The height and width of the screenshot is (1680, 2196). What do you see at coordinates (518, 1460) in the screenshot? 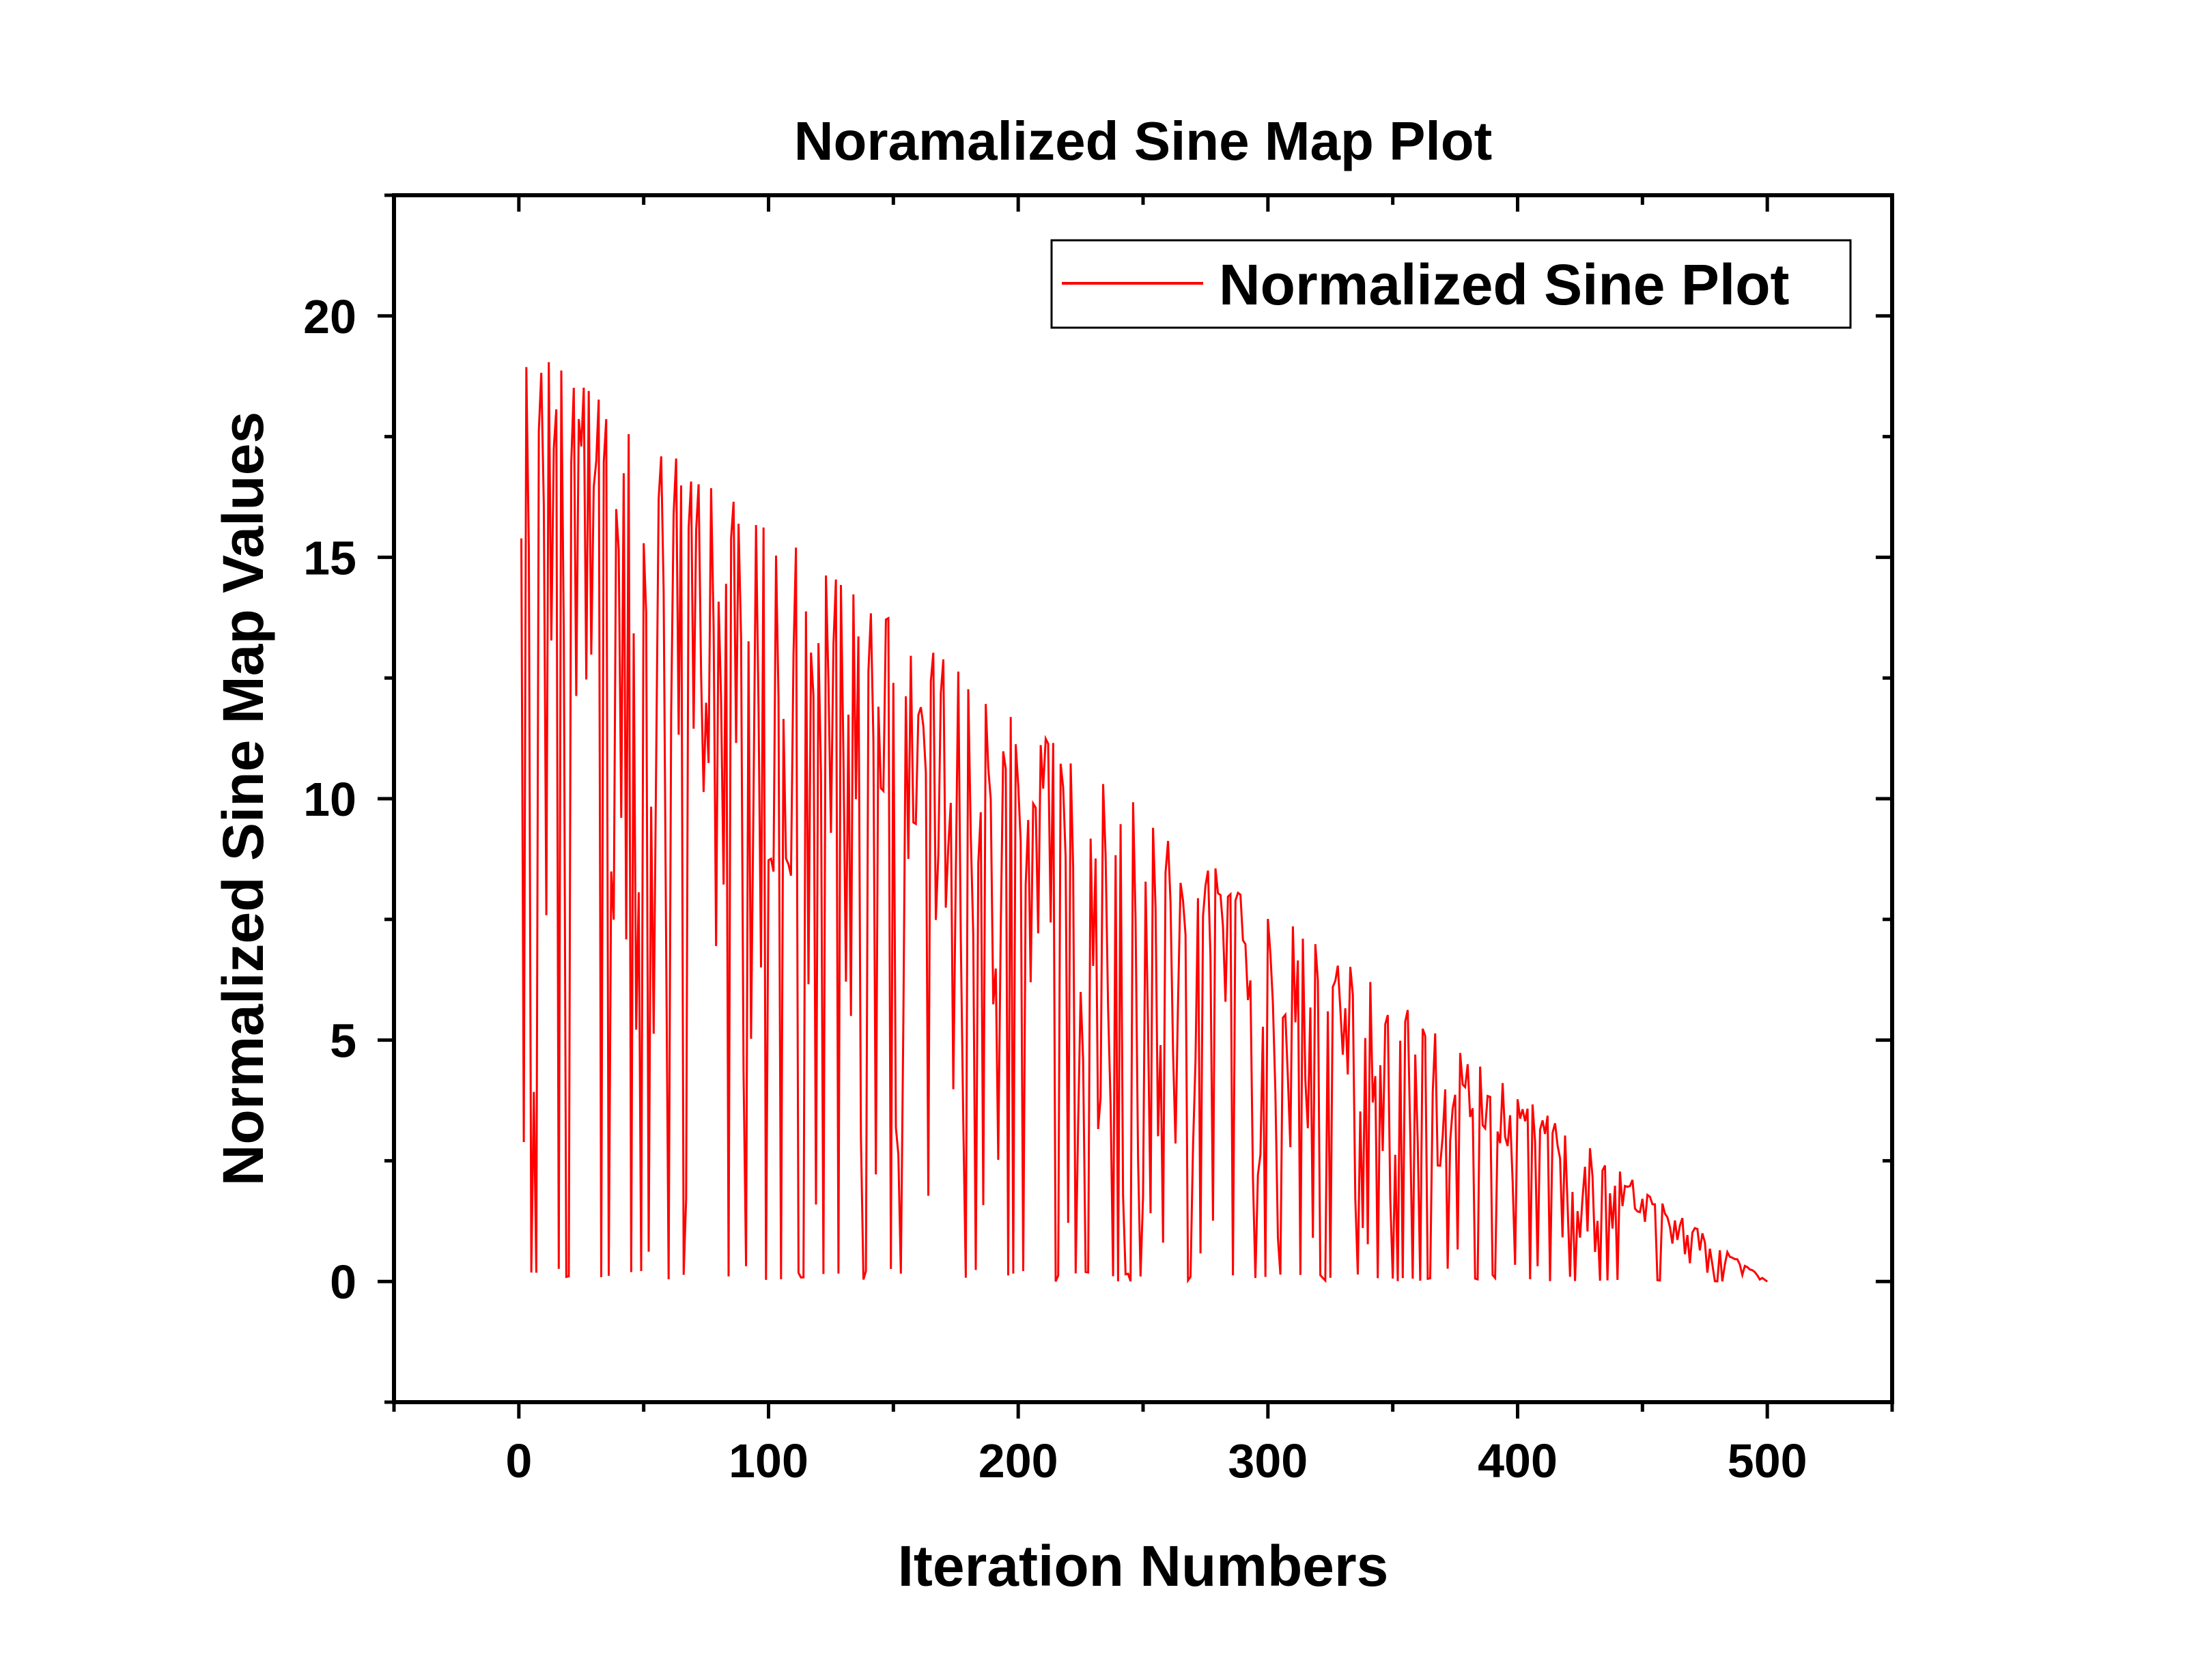
I see `x-tick-label: 0` at bounding box center [518, 1460].